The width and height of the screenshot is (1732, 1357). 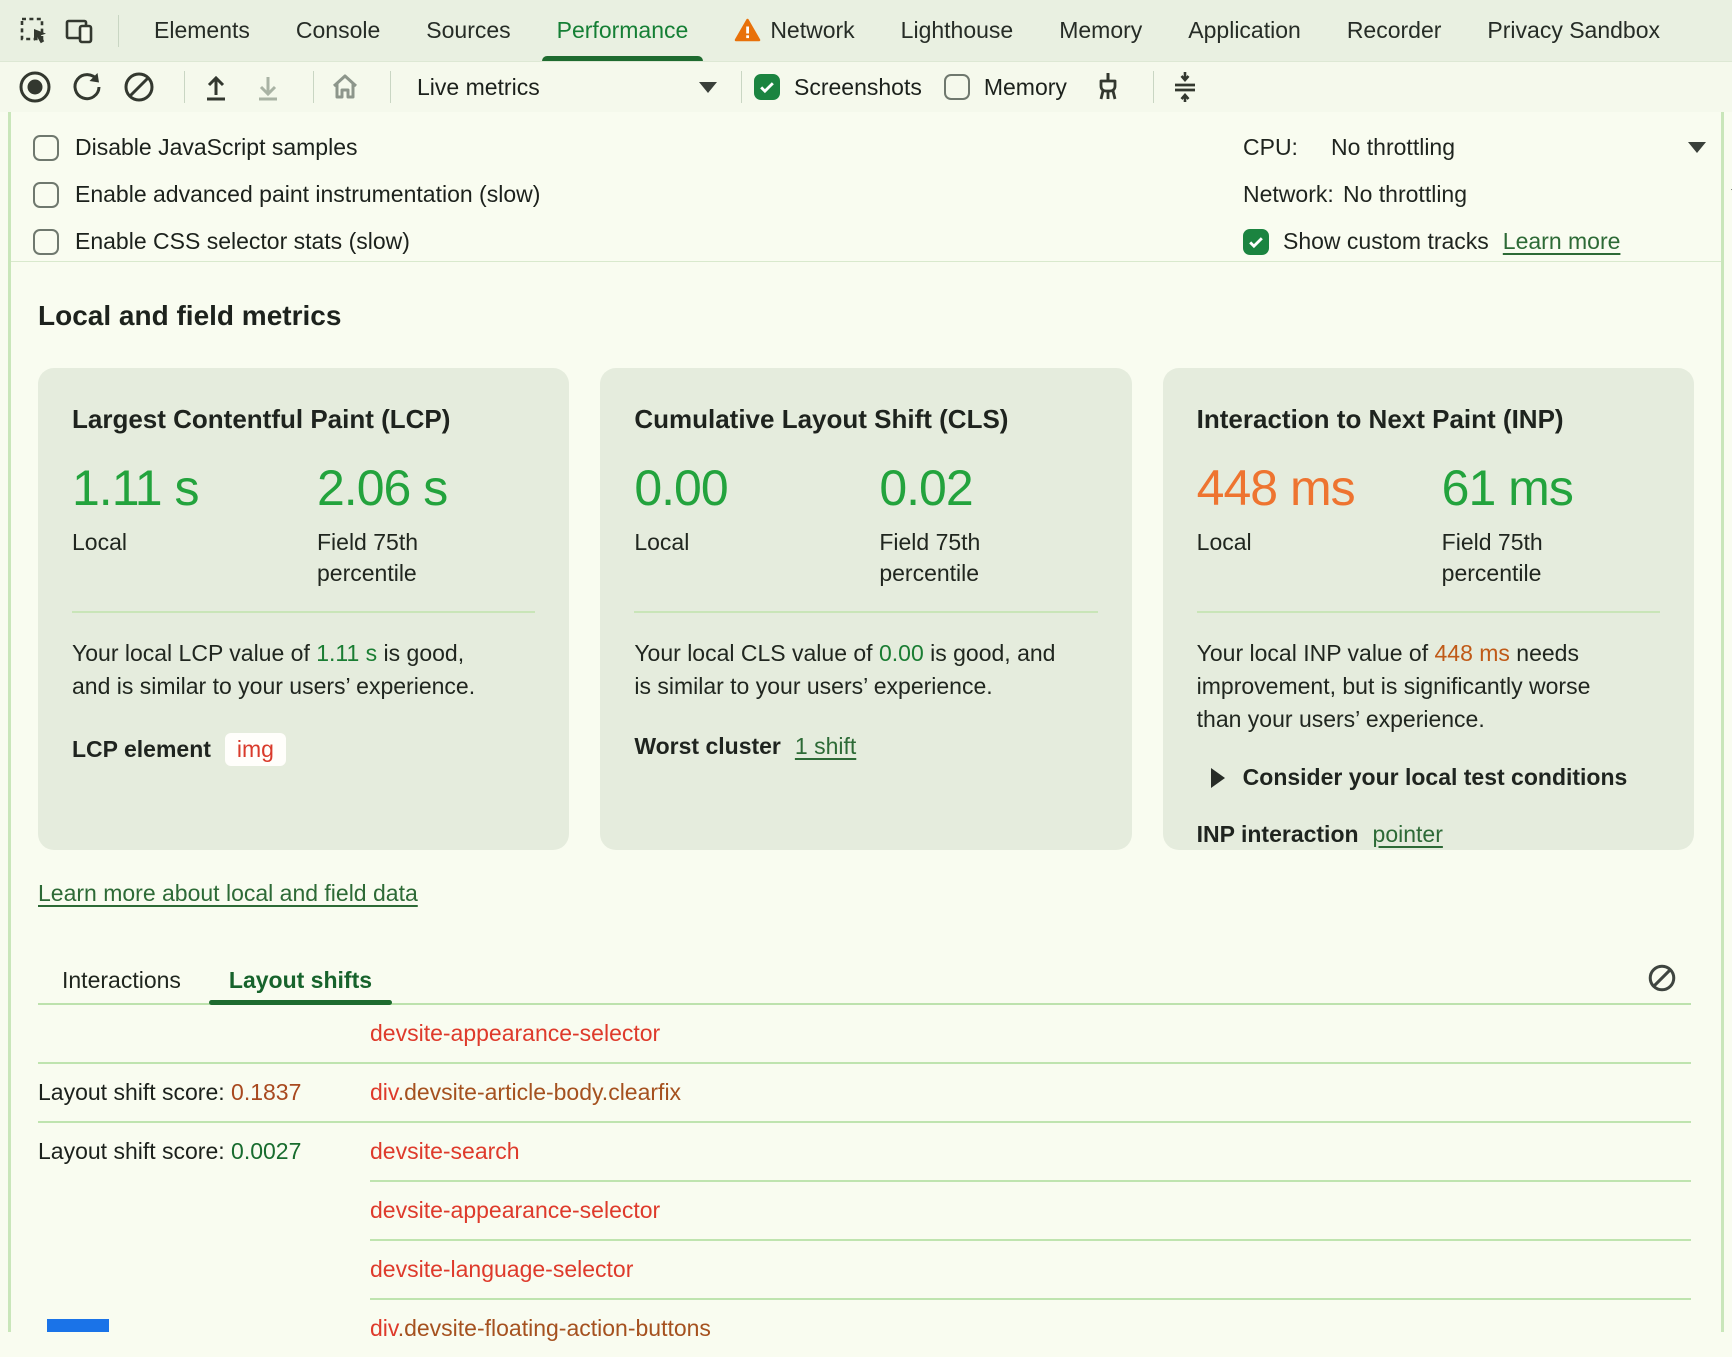 I want to click on upload-icon, so click(x=216, y=87).